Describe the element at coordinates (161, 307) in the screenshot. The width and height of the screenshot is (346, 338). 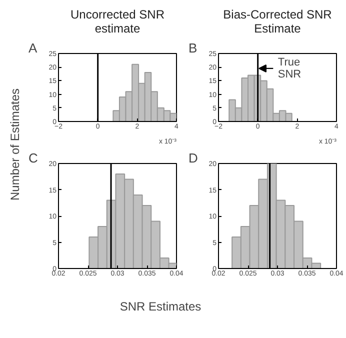
I see `x-axis-title: SNR Estimates` at that location.